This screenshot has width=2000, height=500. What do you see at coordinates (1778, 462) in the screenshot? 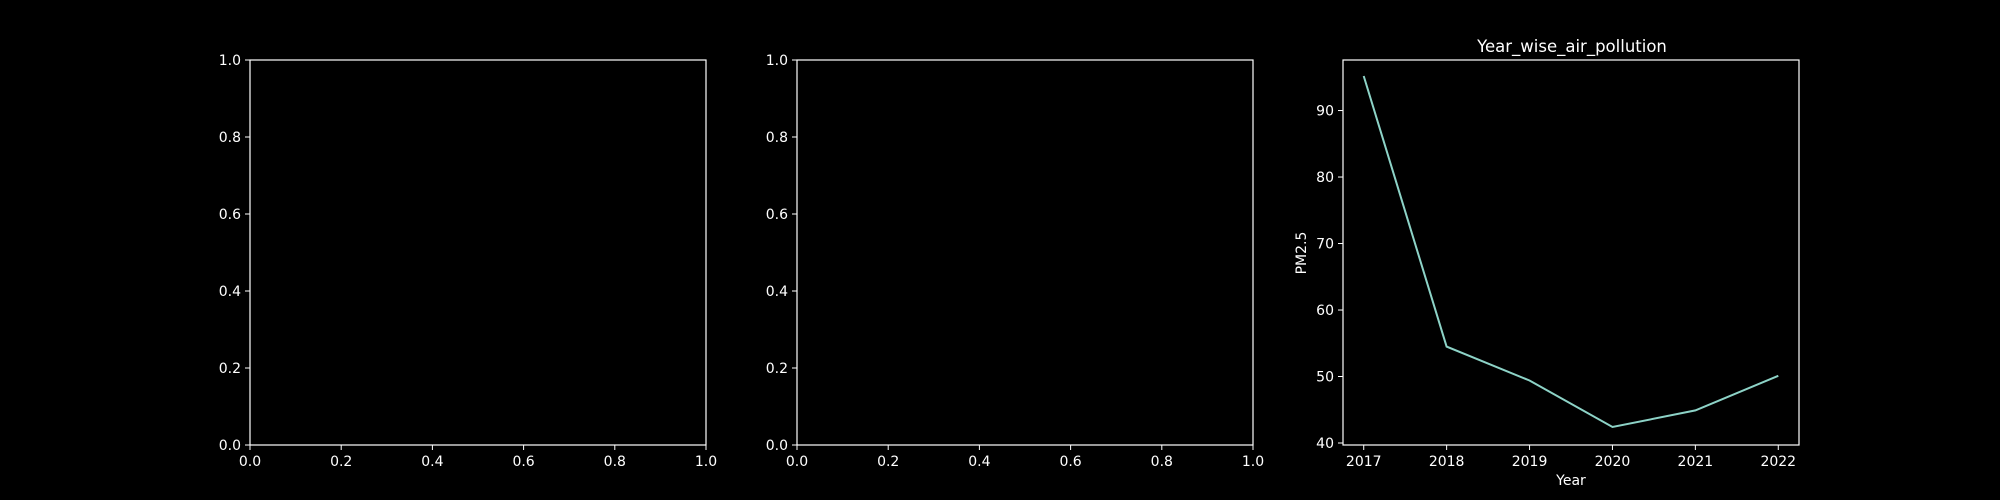
I see `x-tick-label: 2022` at bounding box center [1778, 462].